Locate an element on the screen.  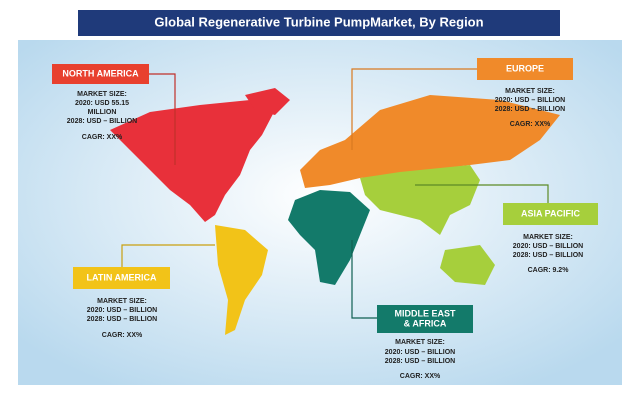
asia-shape is located at coordinates (420, 200).